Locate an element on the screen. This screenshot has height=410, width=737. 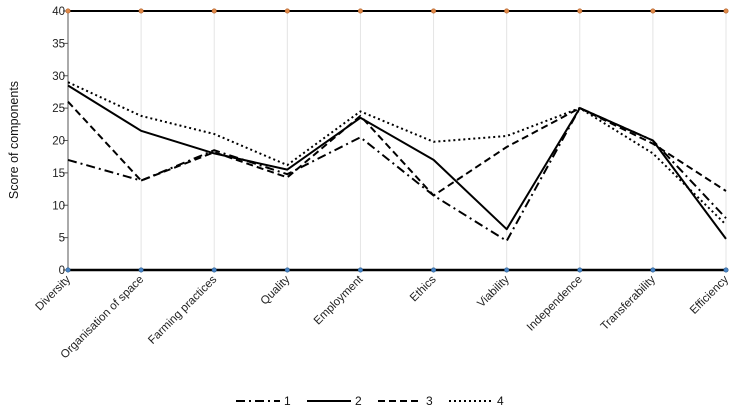
y-tick-label: 20 is located at coordinates (58, 142).